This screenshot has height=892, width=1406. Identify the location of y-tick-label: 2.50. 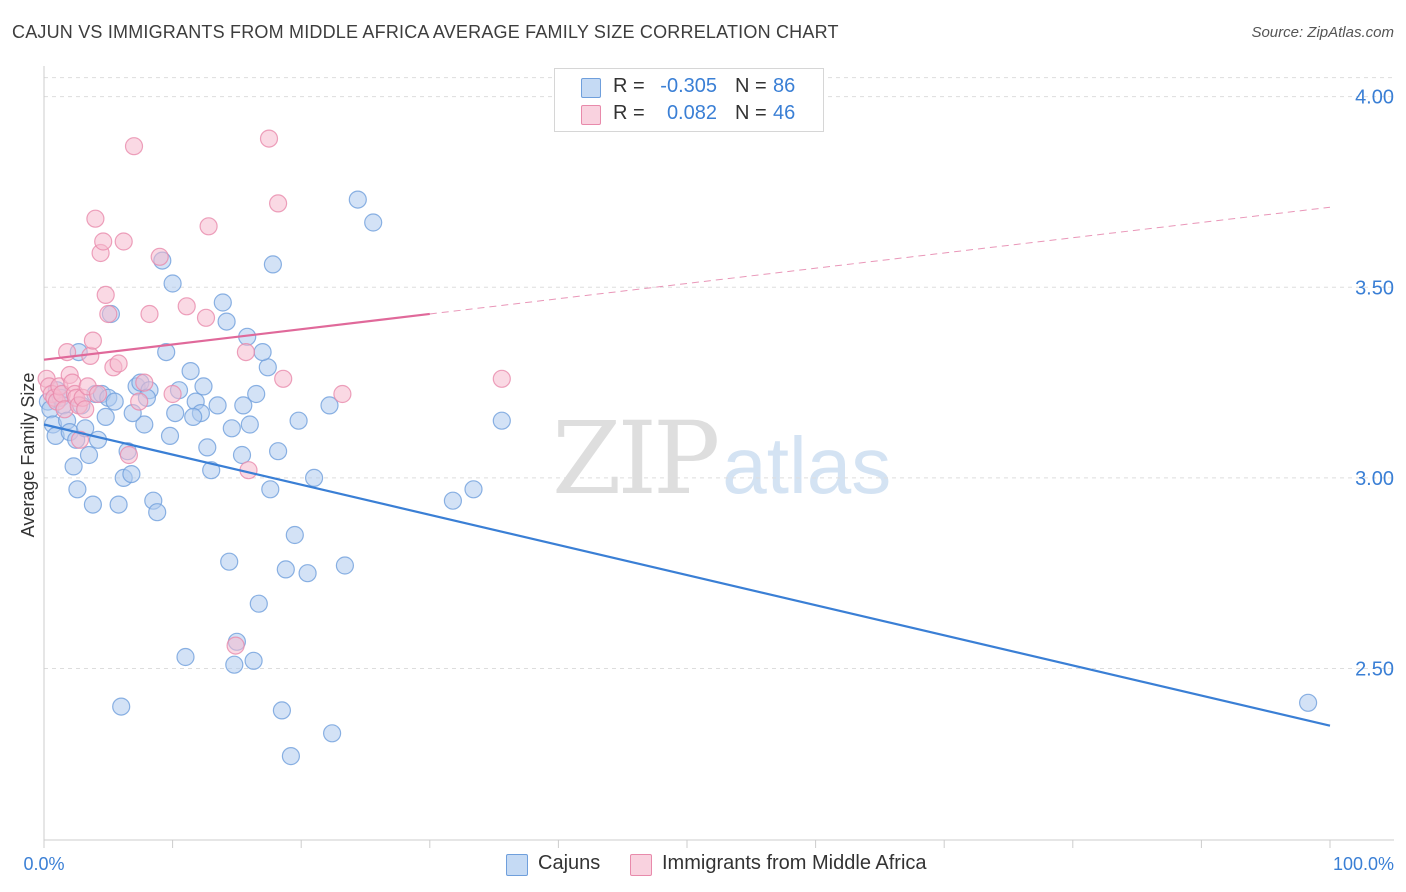
(1374, 669).